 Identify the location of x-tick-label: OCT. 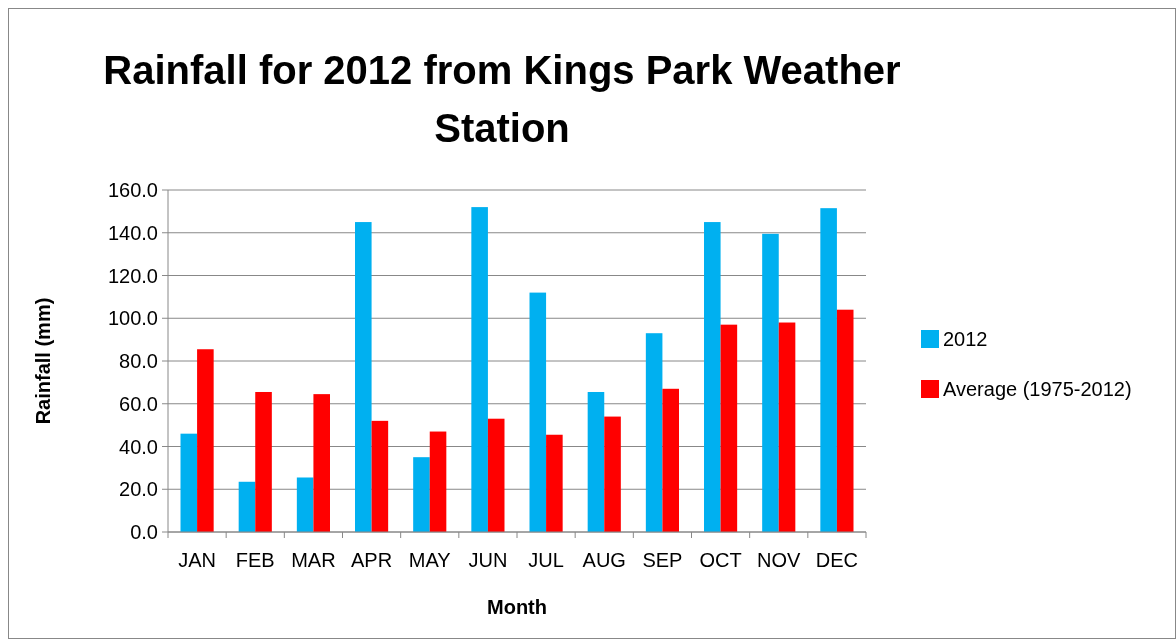
(720, 560).